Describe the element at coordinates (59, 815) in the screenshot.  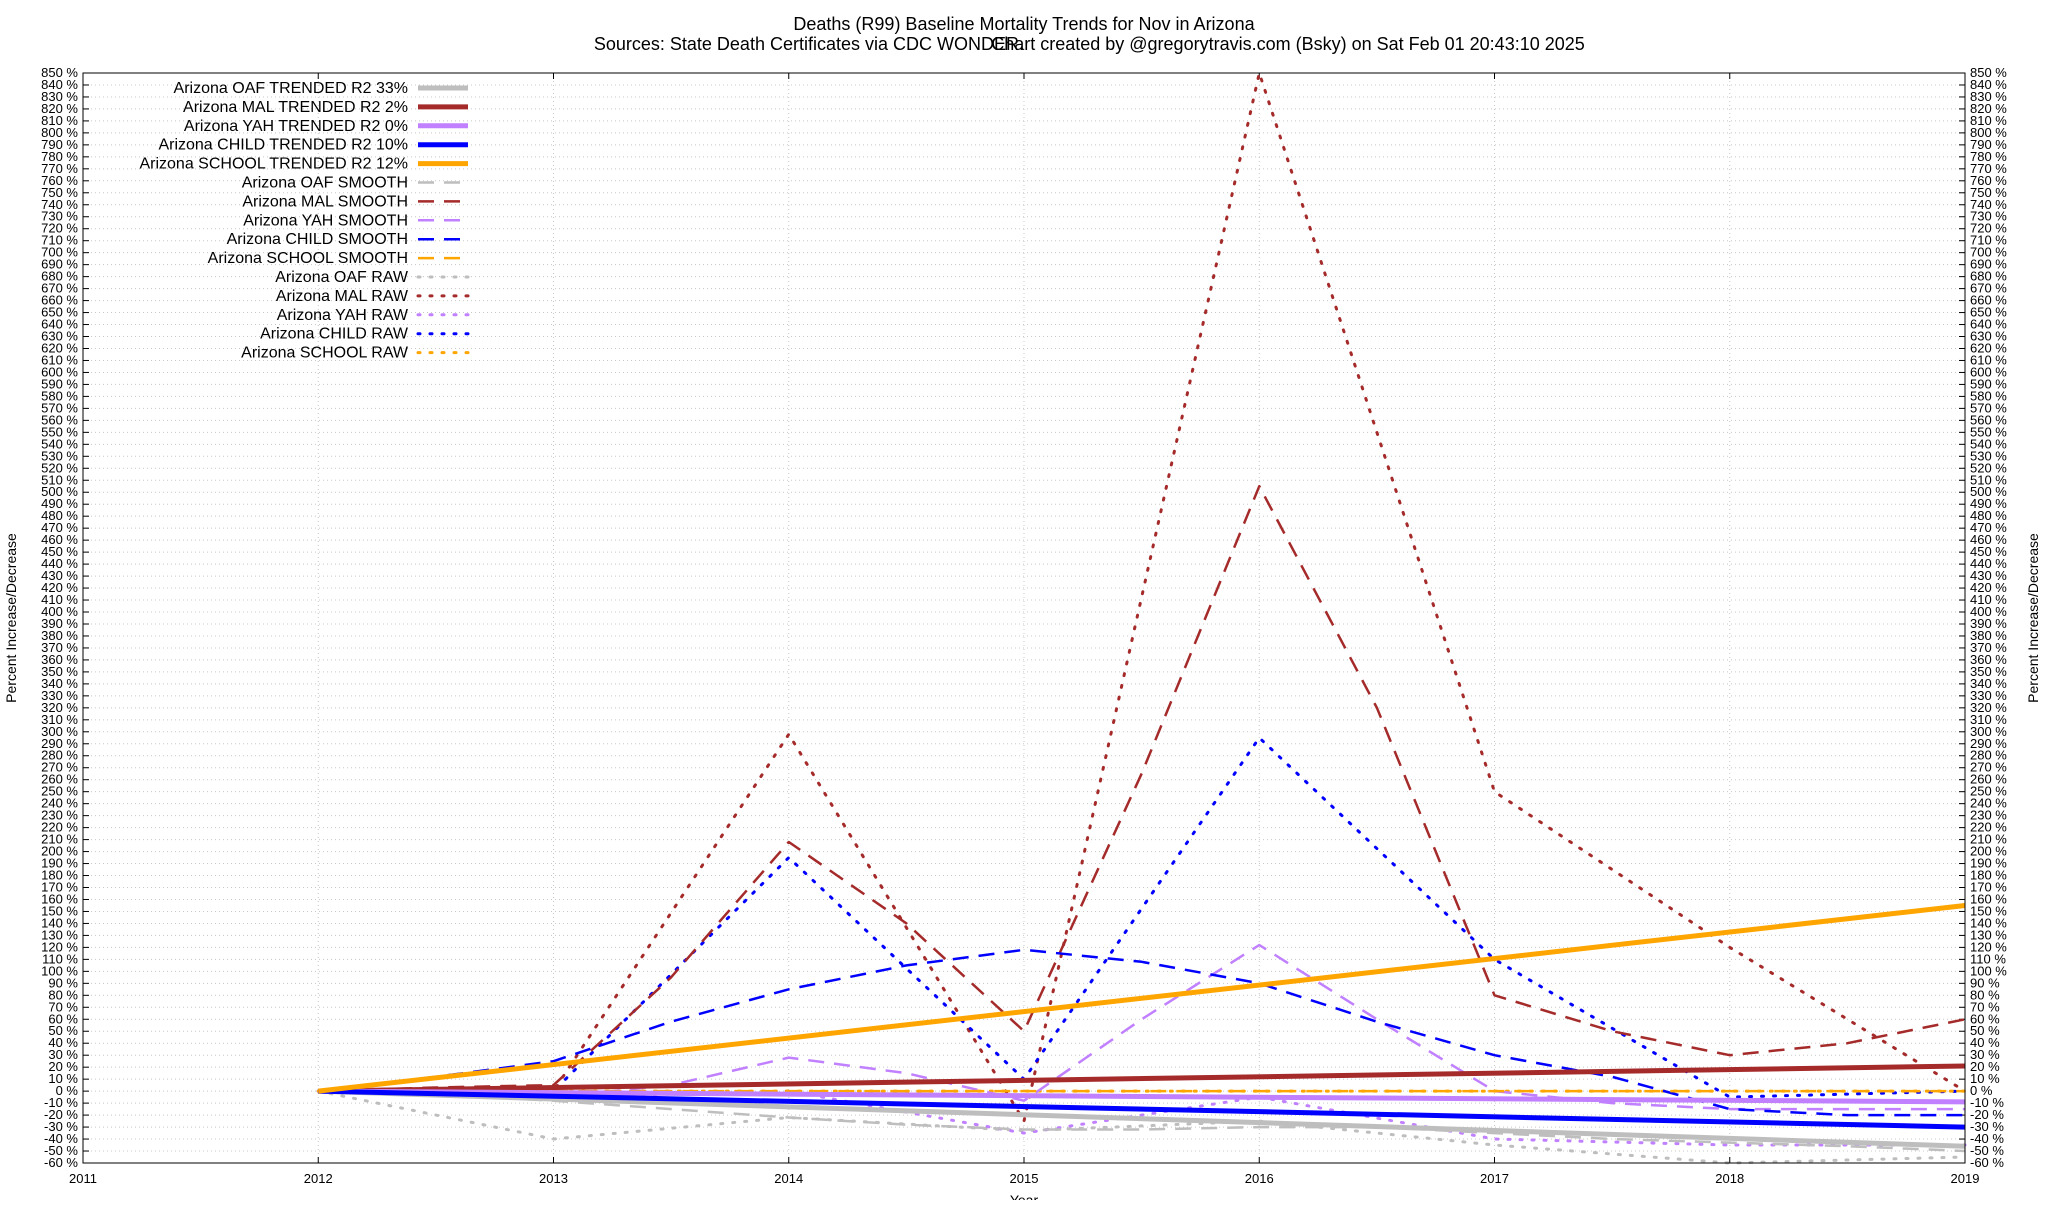
I see `y-tick-label-left: 230 %` at that location.